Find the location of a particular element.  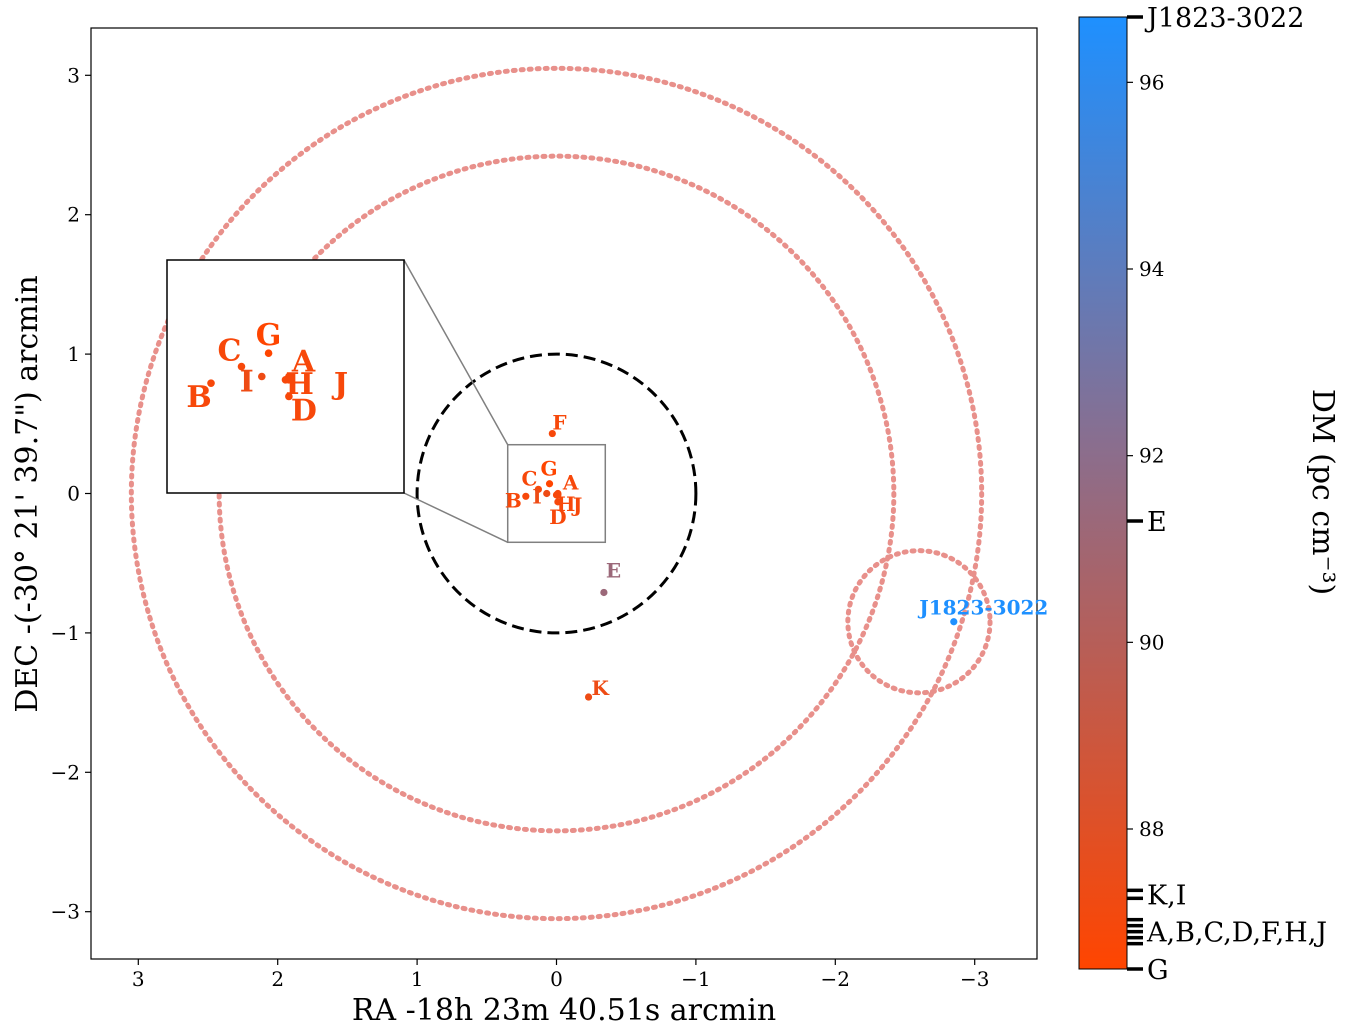

x-tick-label: 0 is located at coordinates (556, 979).